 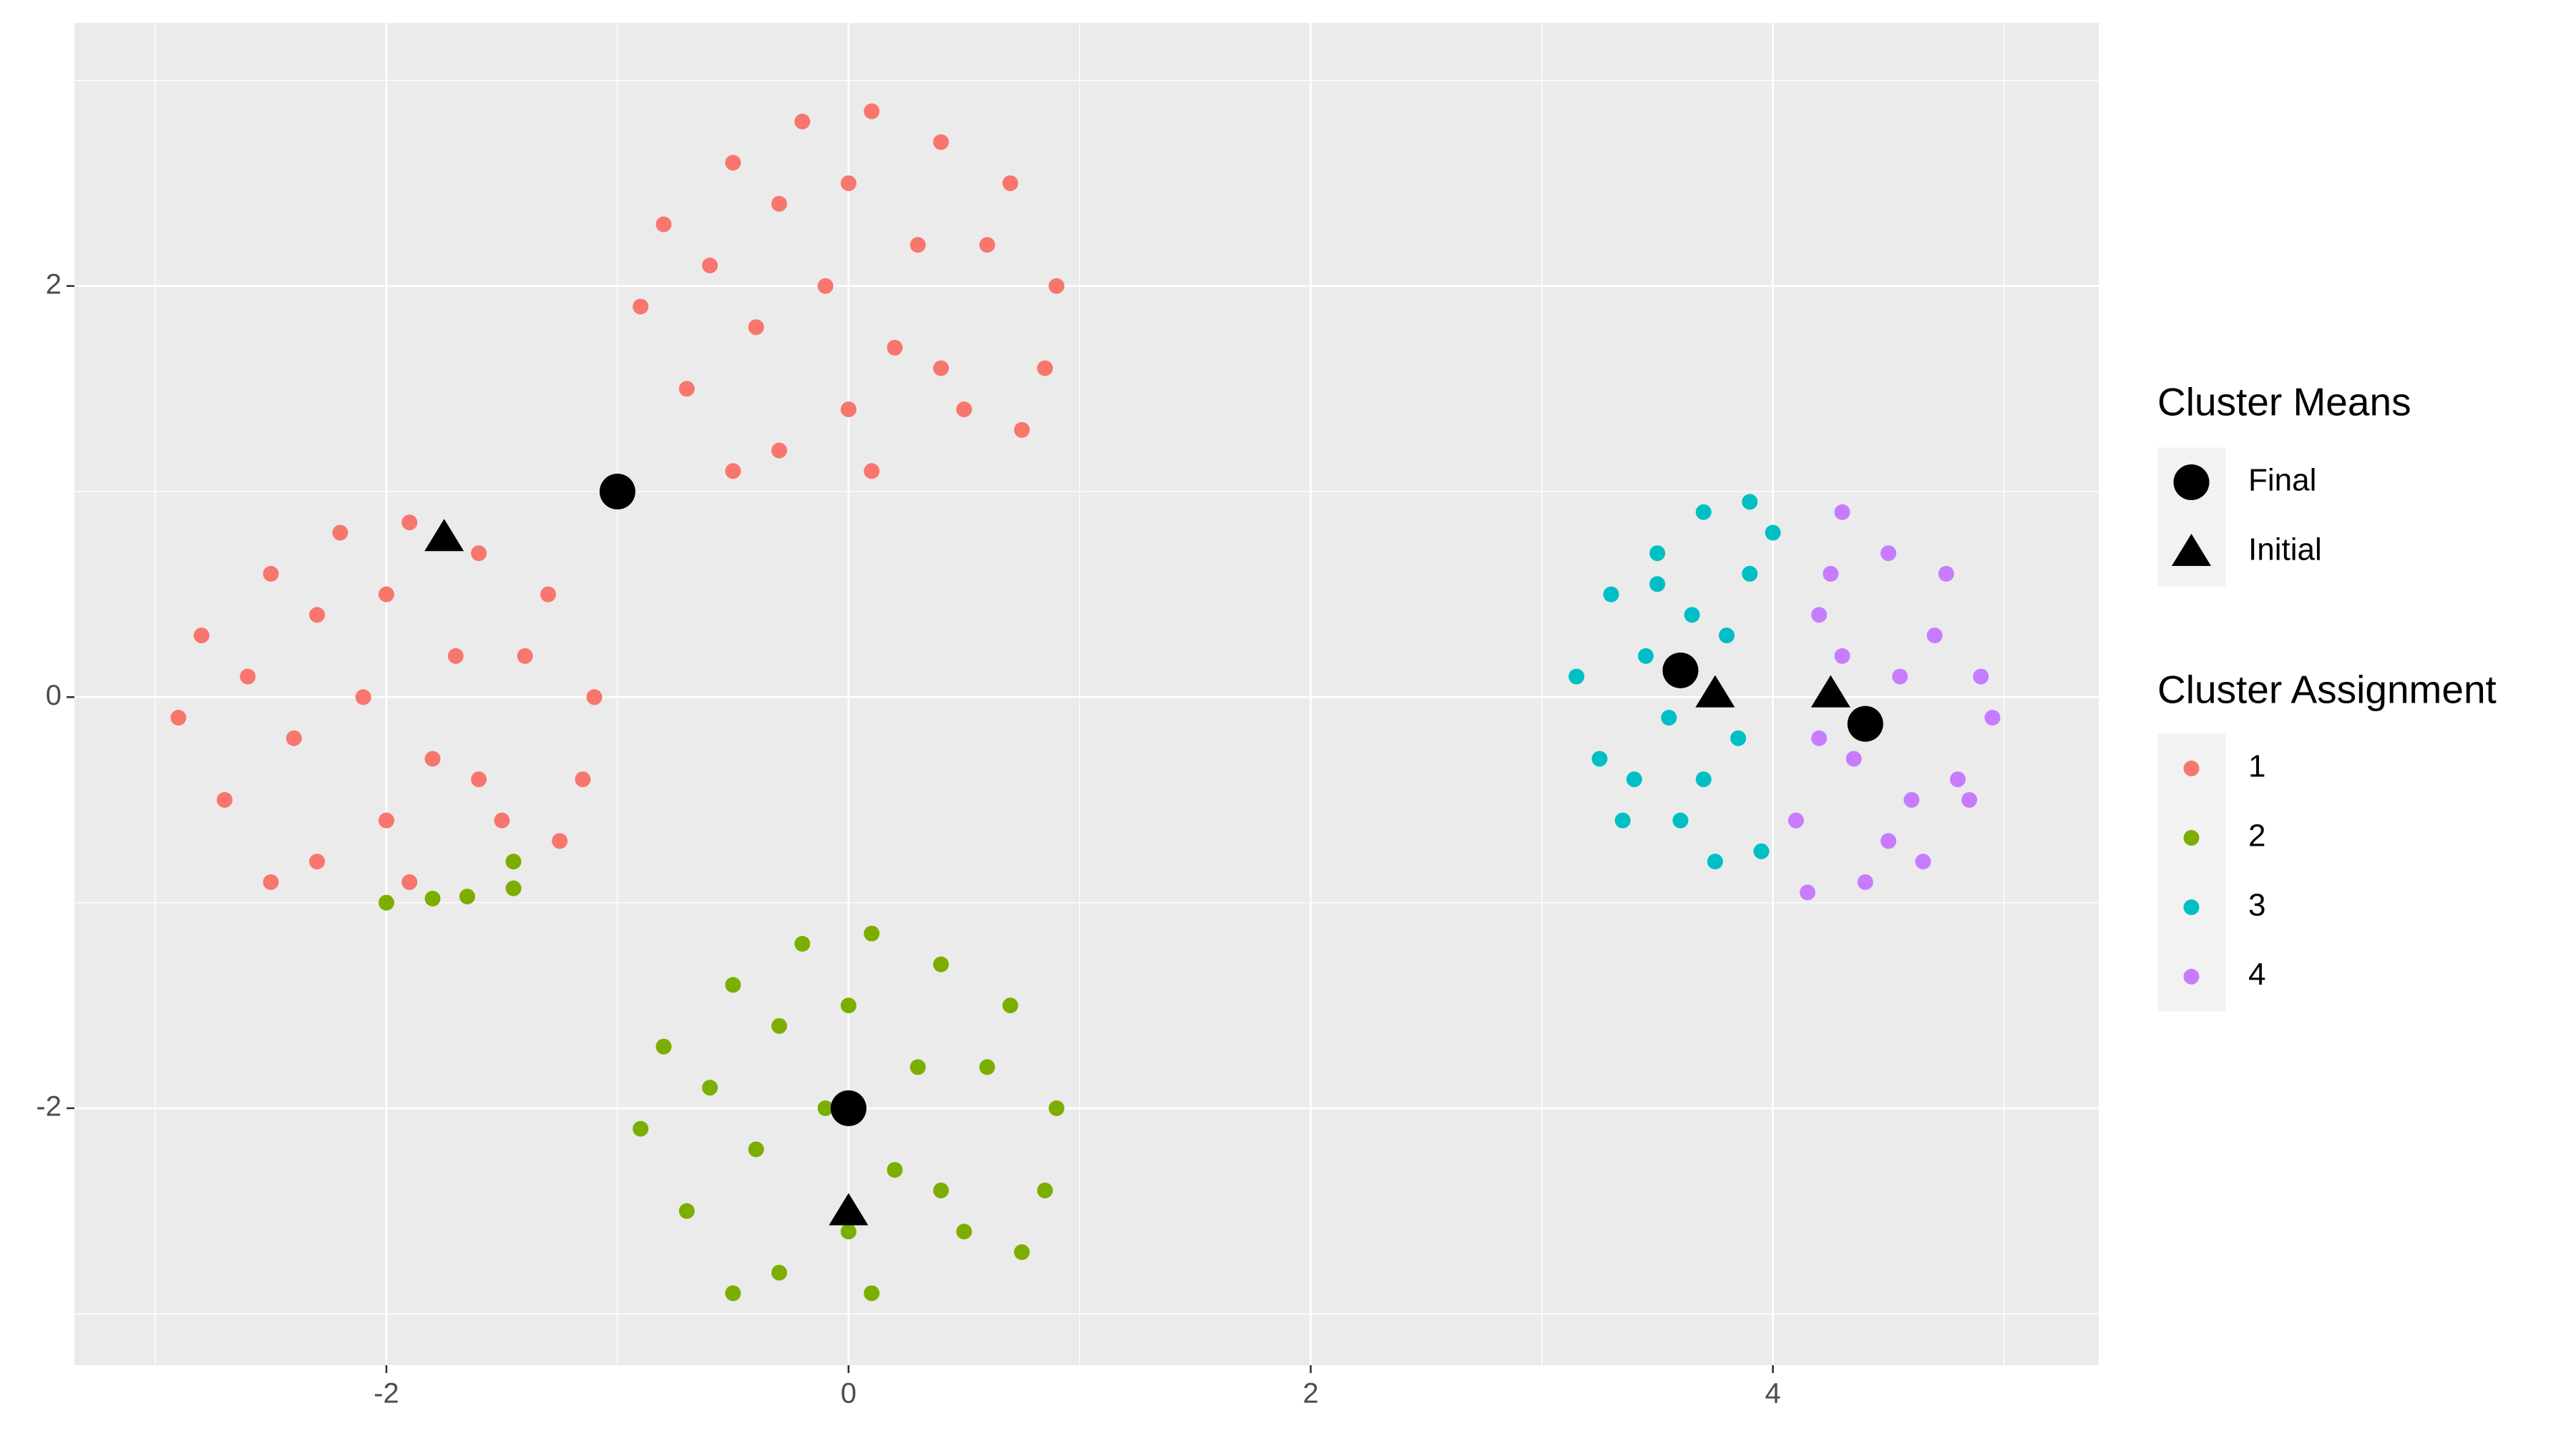 I want to click on legend-title: Cluster Means, so click(x=2284, y=402).